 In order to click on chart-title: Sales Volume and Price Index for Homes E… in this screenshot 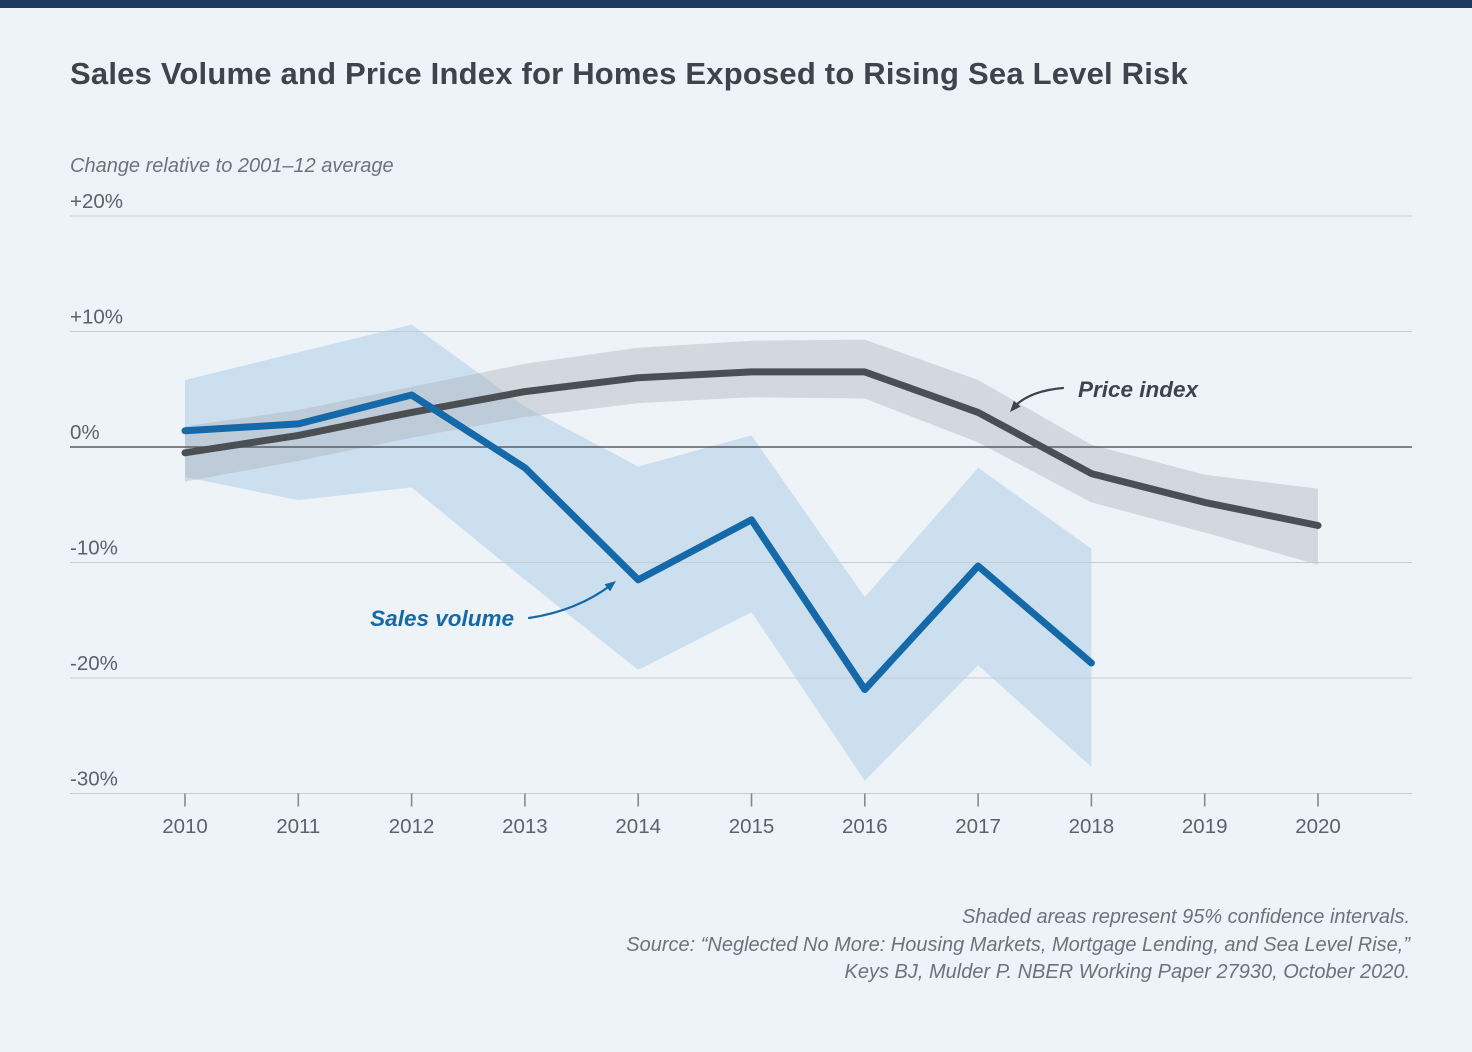, I will do `click(629, 73)`.